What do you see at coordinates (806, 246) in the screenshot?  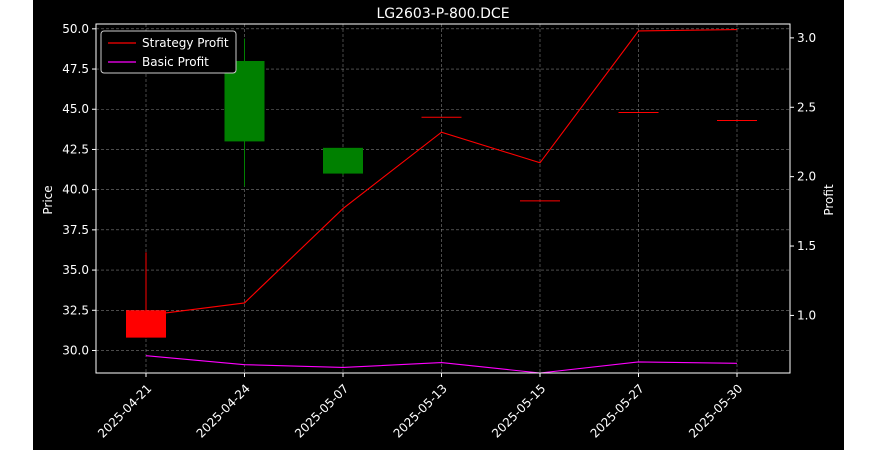 I see `y-right-tick-label: 1.5` at bounding box center [806, 246].